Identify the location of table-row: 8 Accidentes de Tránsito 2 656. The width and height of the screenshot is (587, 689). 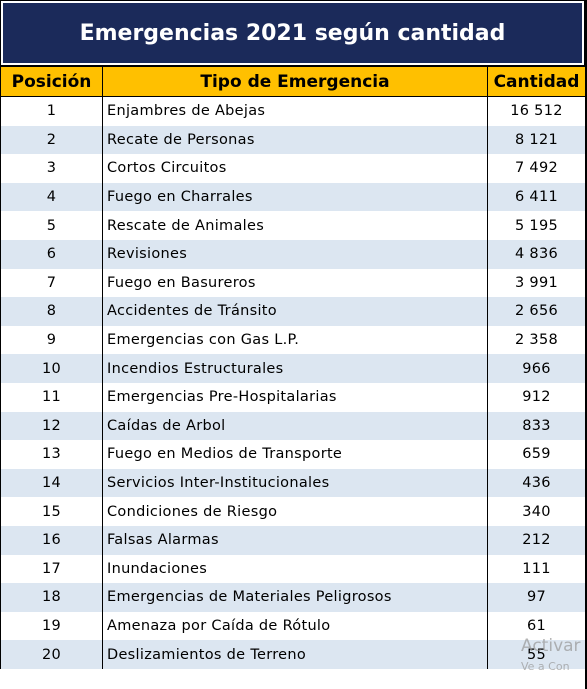
(293, 311).